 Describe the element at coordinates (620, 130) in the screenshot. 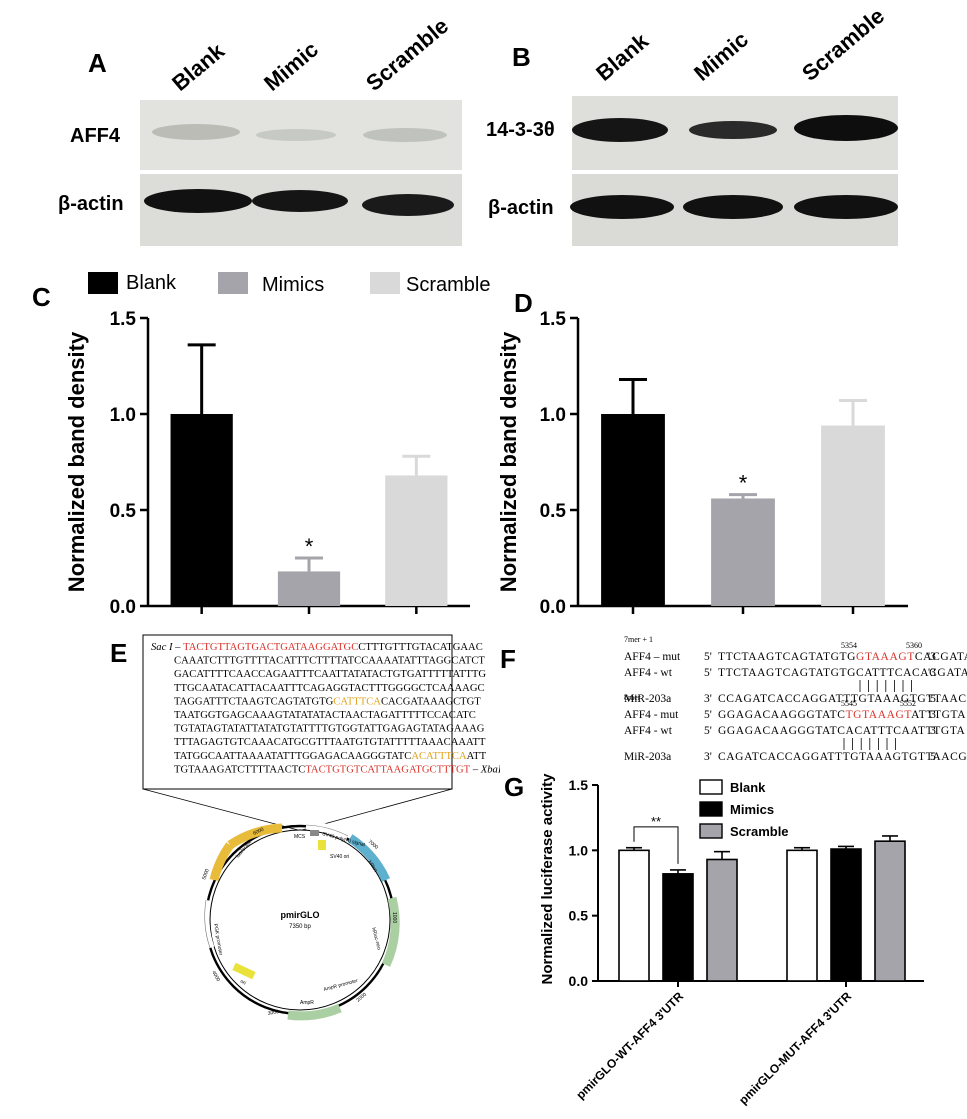

I see `band-1433-blank` at that location.